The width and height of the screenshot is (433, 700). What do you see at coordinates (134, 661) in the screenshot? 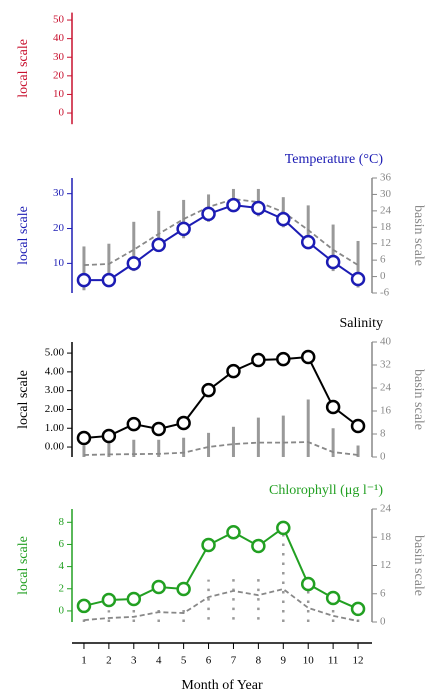
I see `x-tick-label: 3` at bounding box center [134, 661].